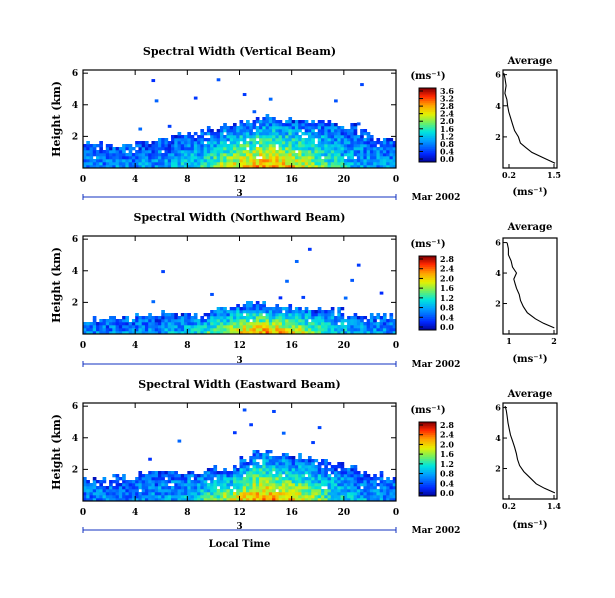 The width and height of the screenshot is (615, 598). Describe the element at coordinates (291, 180) in the screenshot. I see `x-tick-label: 16` at that location.